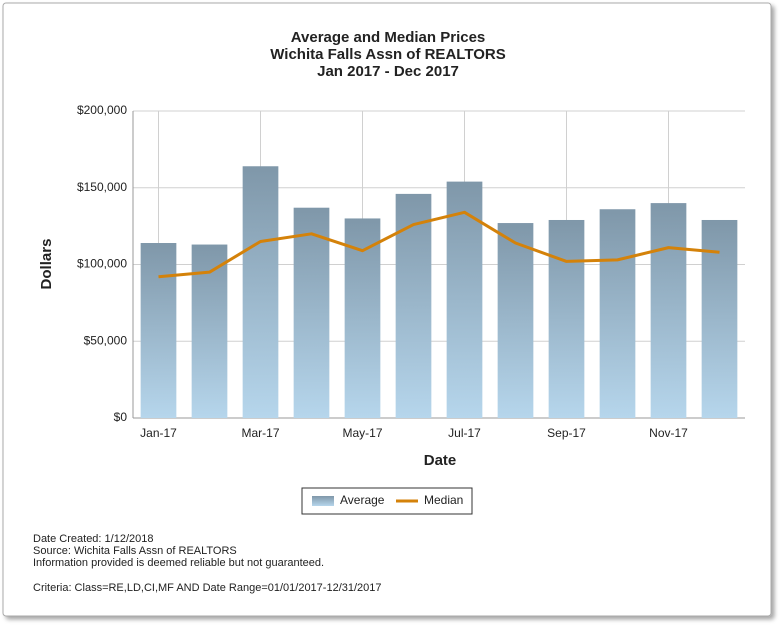 The height and width of the screenshot is (625, 780). I want to click on x-axis-title: Date, so click(440, 460).